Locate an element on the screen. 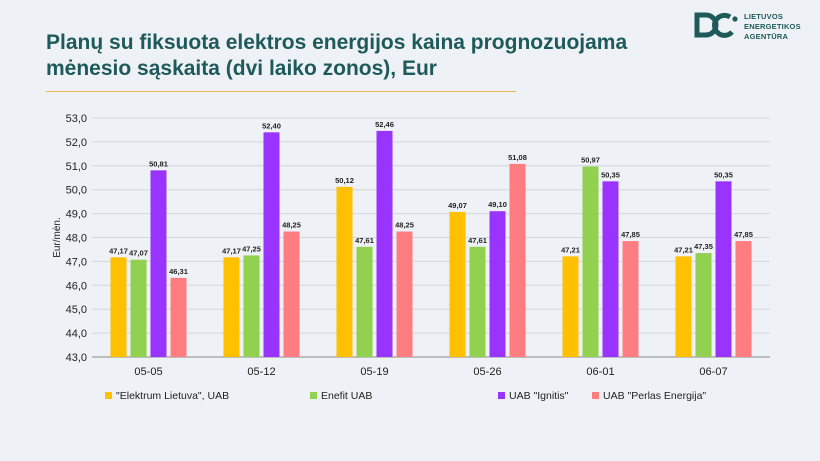 The image size is (820, 461). legend-label: "Elektrum Lietuva", UAB is located at coordinates (172, 396).